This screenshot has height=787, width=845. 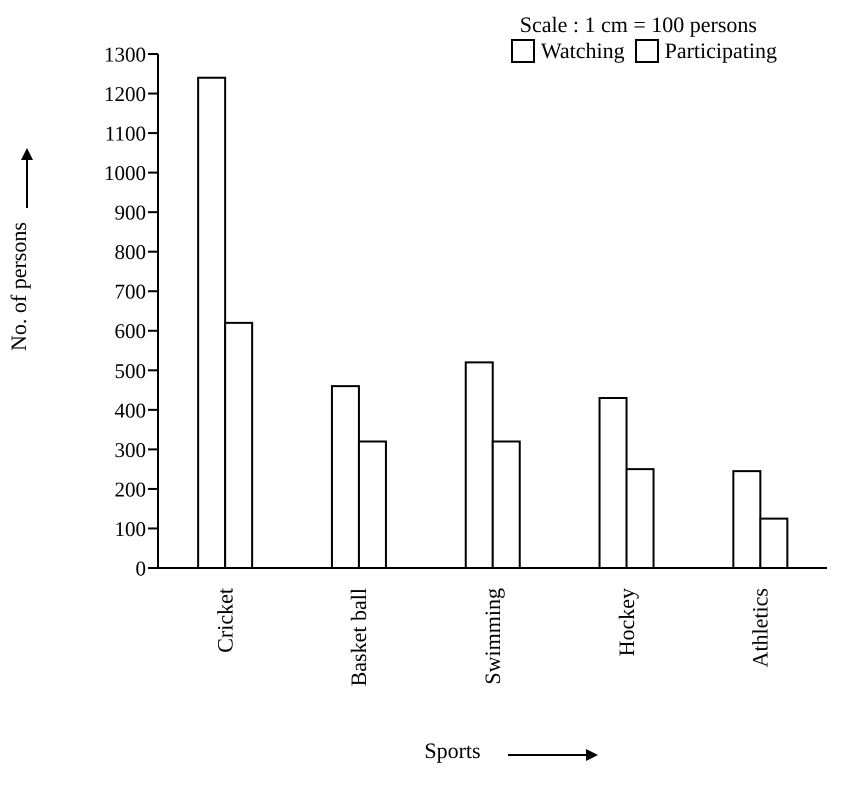 I want to click on y-tick-label: 1000, so click(x=125, y=173).